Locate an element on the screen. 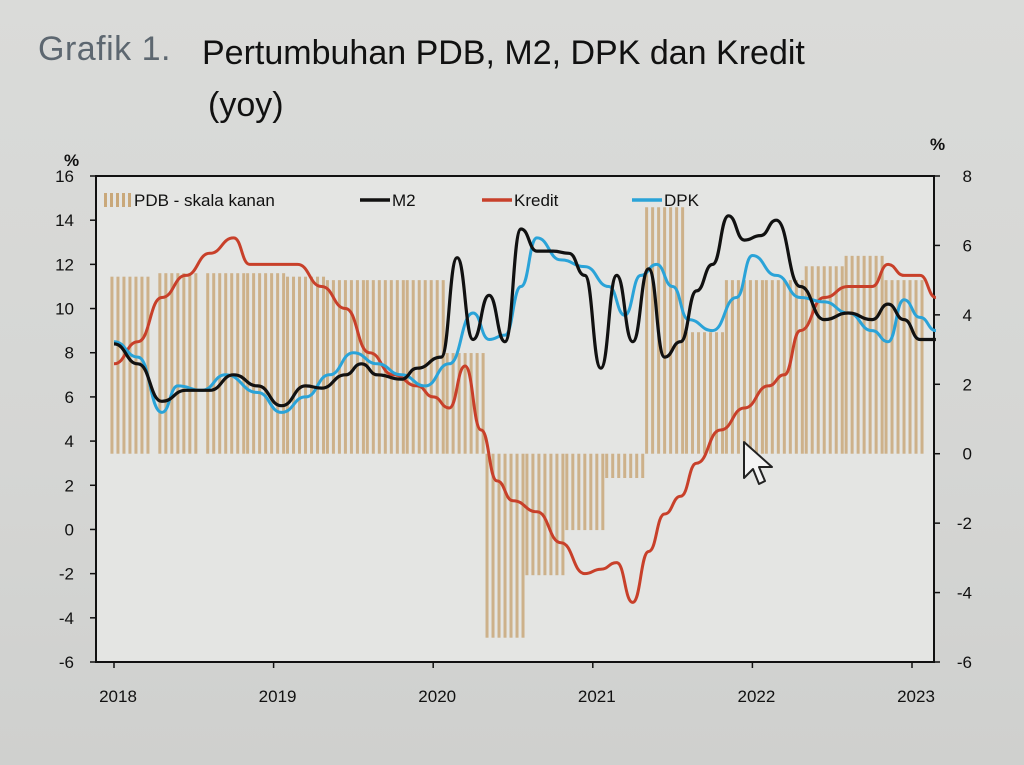 This screenshot has height=765, width=1024. right-axis-tick-label: 0 is located at coordinates (967, 454).